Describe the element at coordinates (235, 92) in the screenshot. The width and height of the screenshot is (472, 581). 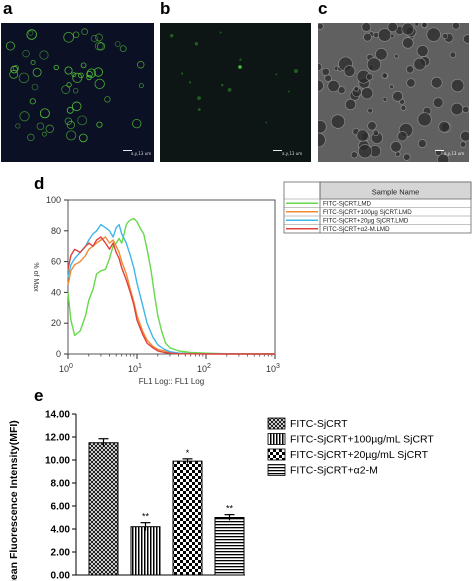
I see `micrograph-b: a,y,13 um` at that location.